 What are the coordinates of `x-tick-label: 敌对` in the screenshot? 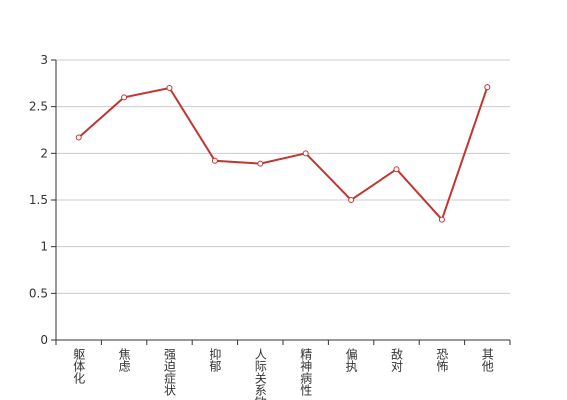 It's located at (397, 359).